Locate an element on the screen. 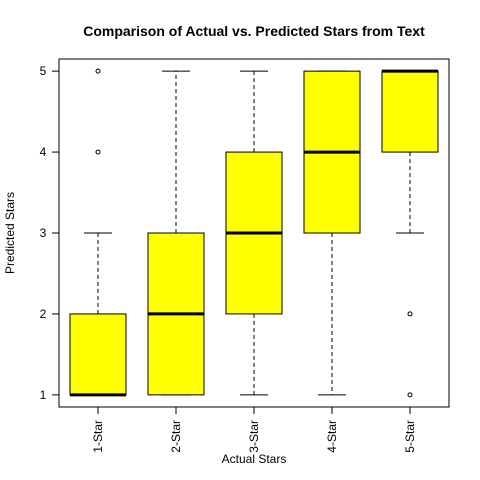 The height and width of the screenshot is (480, 480). x-axis: 1-Star 2-Star 3-Star 4-Star 5-Star is located at coordinates (254, 429).